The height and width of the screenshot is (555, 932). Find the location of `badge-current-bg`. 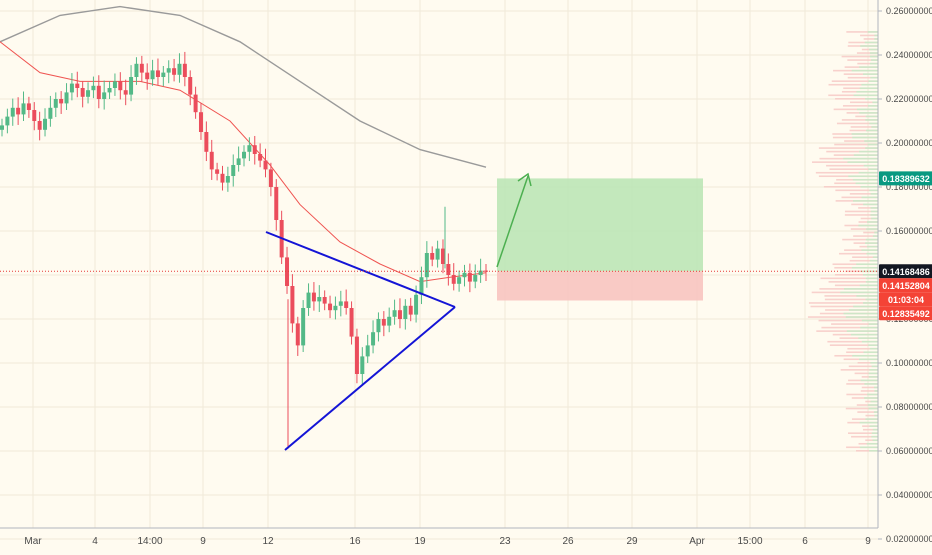

badge-current-bg is located at coordinates (905, 271).